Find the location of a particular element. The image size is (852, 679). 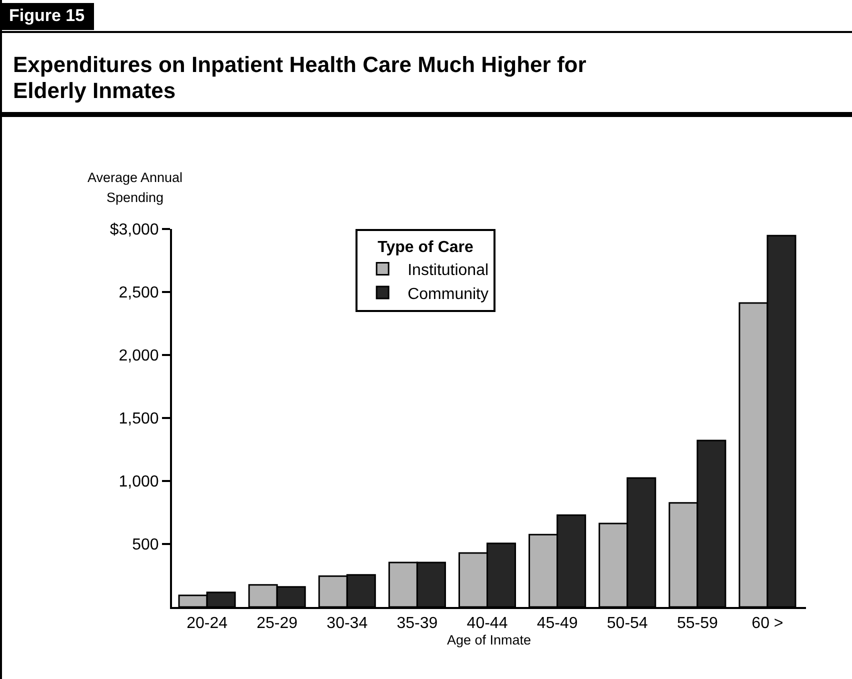

y-tick-label: $3,000 is located at coordinates (134, 230).